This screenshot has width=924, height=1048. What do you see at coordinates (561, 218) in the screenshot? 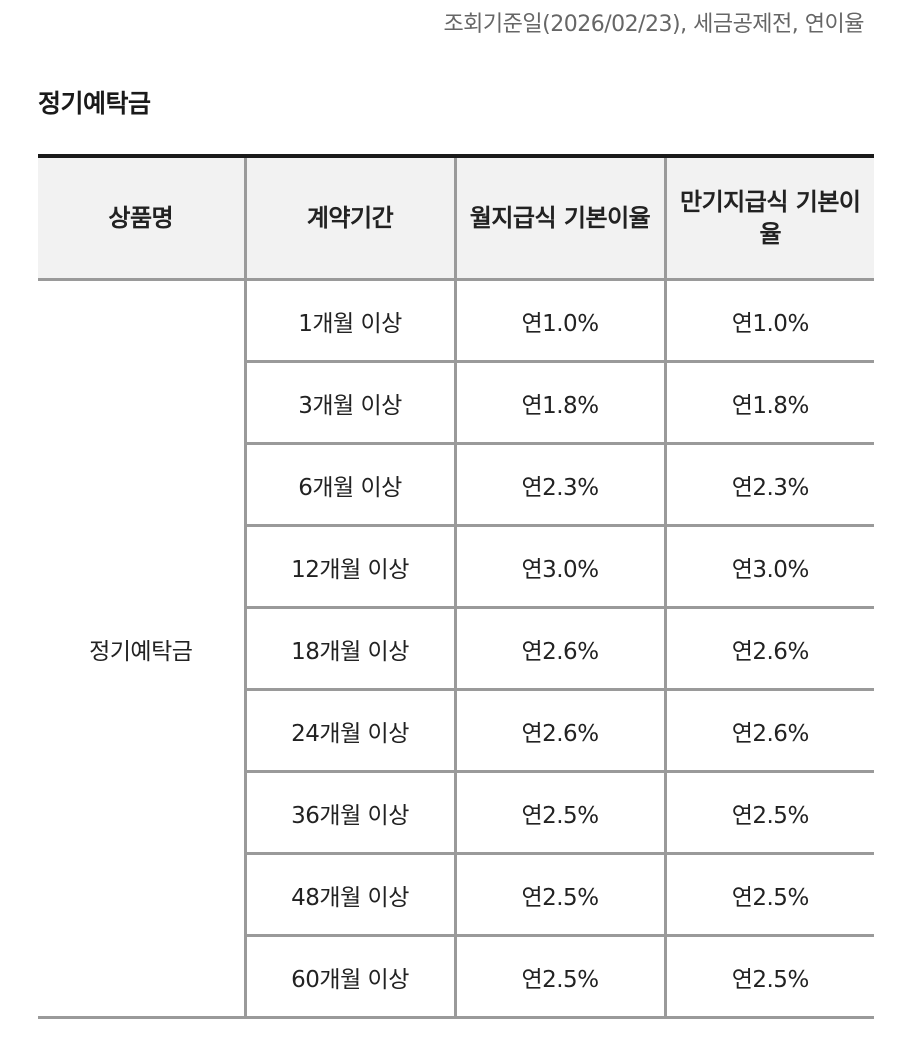
I see `header-monthly-rate: 월지급식 기본이율` at bounding box center [561, 218].